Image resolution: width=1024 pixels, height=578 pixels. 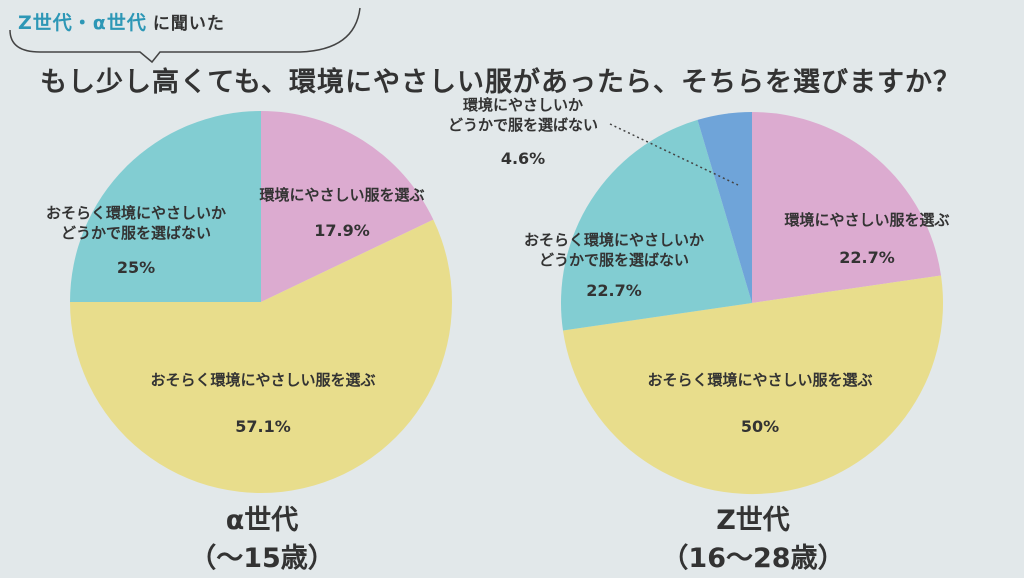 What do you see at coordinates (136, 267) in the screenshot?
I see `slice-value-3: 25%` at bounding box center [136, 267].